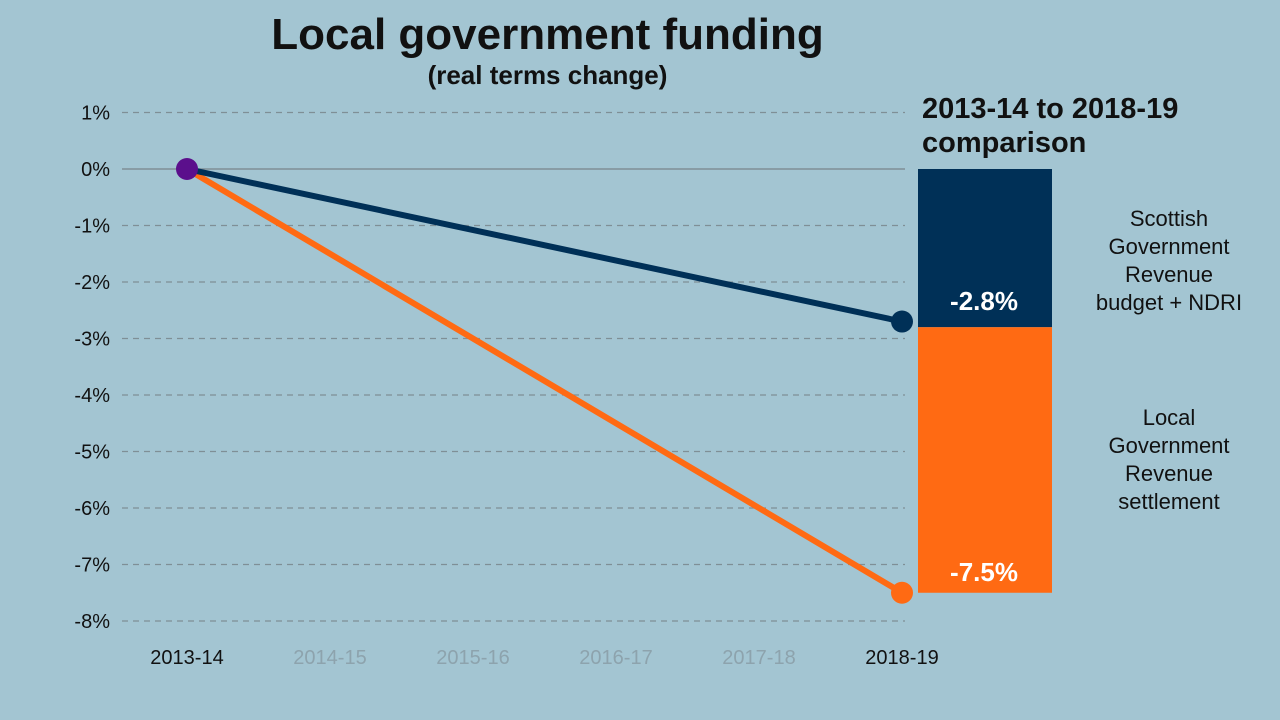  I want to click on x-tick-label: 2014-15, so click(329, 658).